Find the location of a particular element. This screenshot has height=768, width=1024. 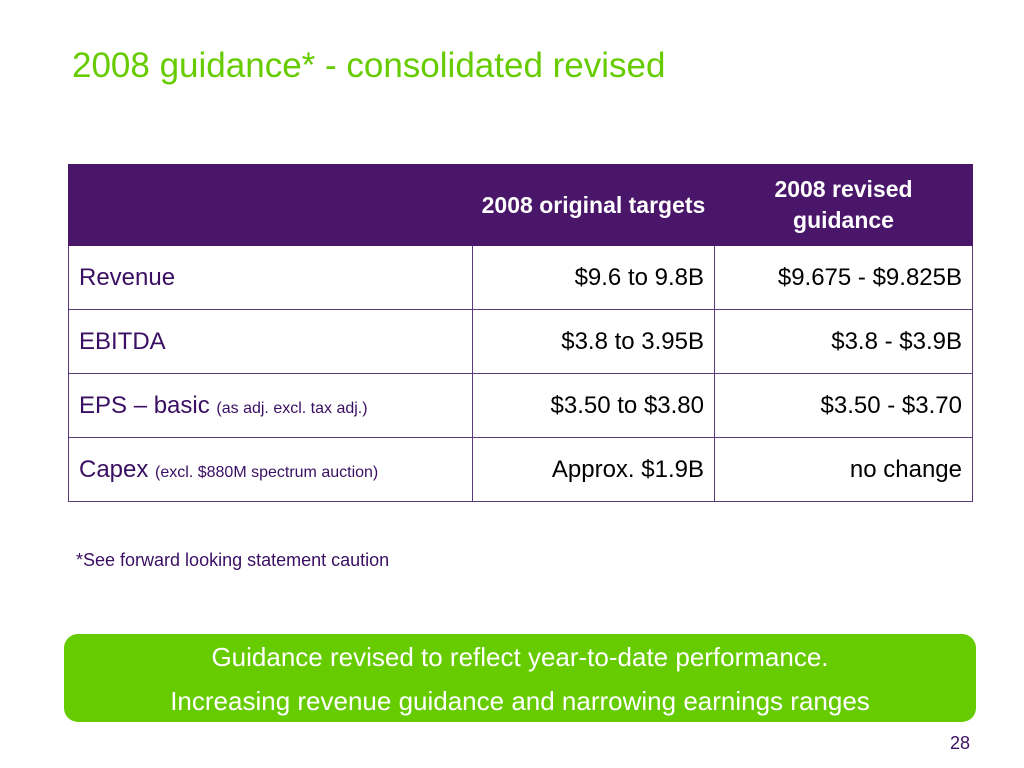

original-value: $9.6 to 9.8B is located at coordinates (593, 277).